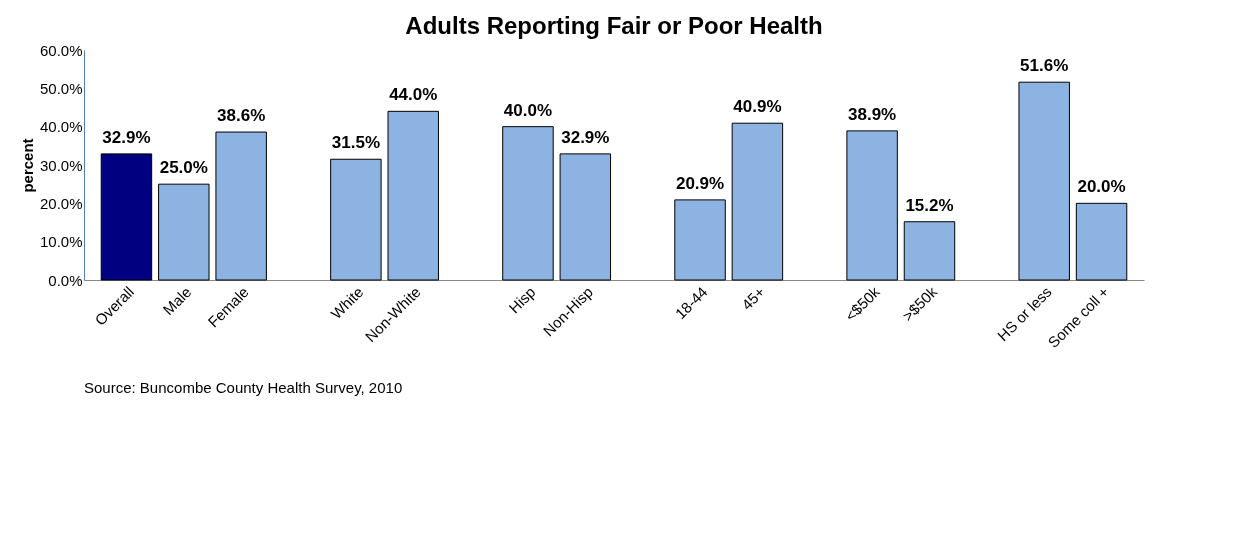 This screenshot has width=1256, height=541. What do you see at coordinates (522, 300) in the screenshot?
I see `x-tick-label: Hisp` at bounding box center [522, 300].